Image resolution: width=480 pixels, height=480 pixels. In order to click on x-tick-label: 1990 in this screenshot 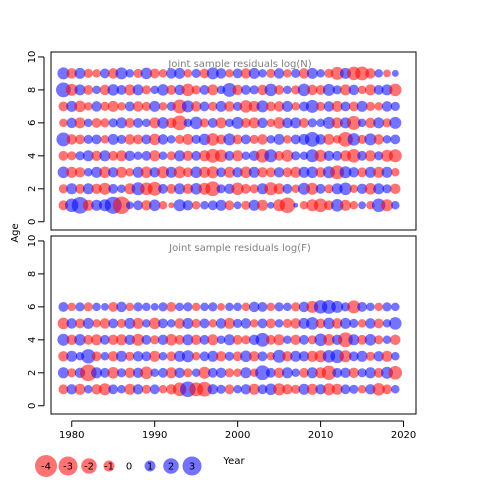, I will do `click(154, 435)`.